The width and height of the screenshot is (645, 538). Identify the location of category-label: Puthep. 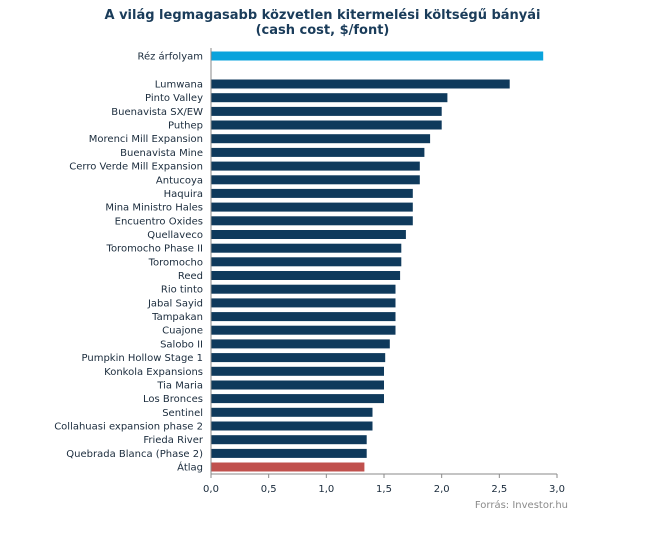
(185, 126).